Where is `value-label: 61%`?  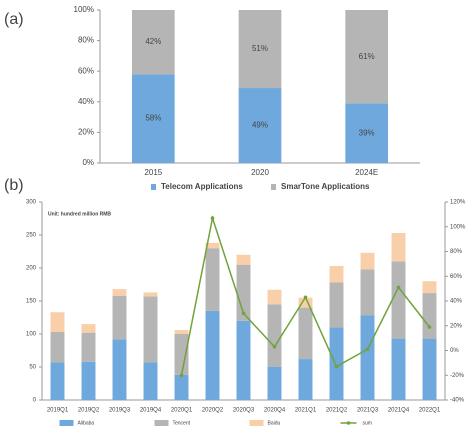
value-label: 61% is located at coordinates (367, 56).